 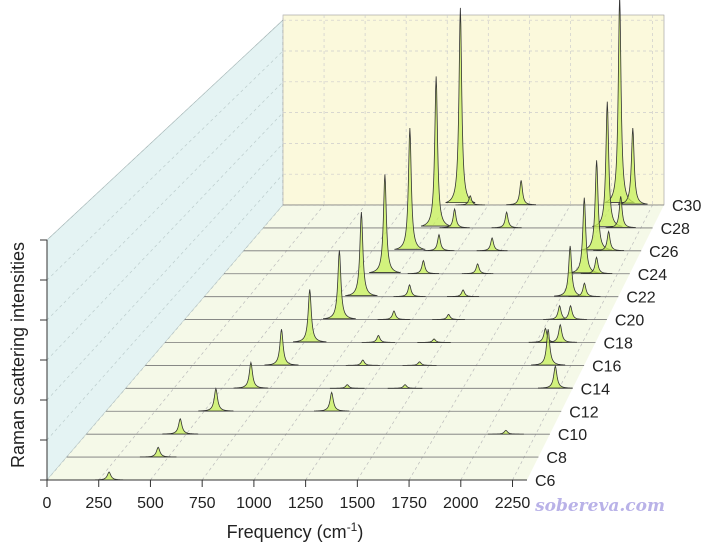 What do you see at coordinates (572, 435) in the screenshot?
I see `series-label: C10` at bounding box center [572, 435].